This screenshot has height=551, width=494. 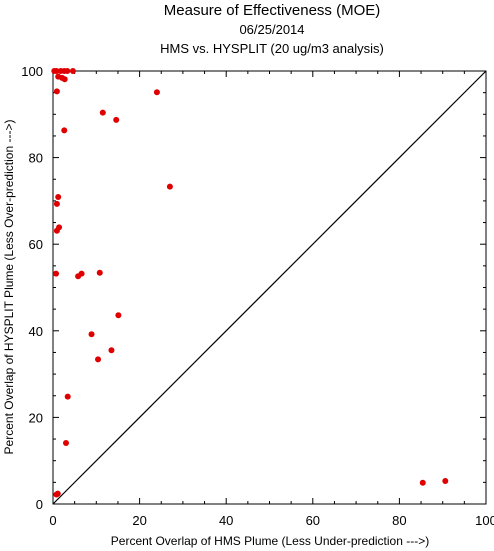 I want to click on y-tick-label: 100, so click(x=32, y=71).